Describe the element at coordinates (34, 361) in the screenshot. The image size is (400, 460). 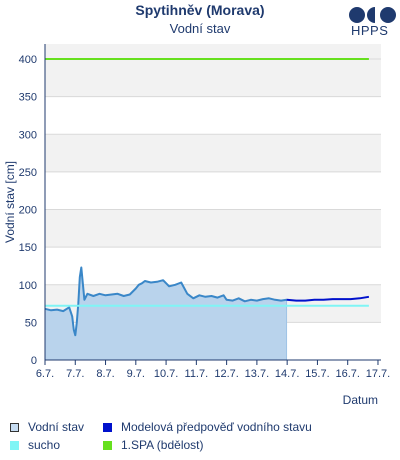
I see `y-tick-label: 0` at that location.